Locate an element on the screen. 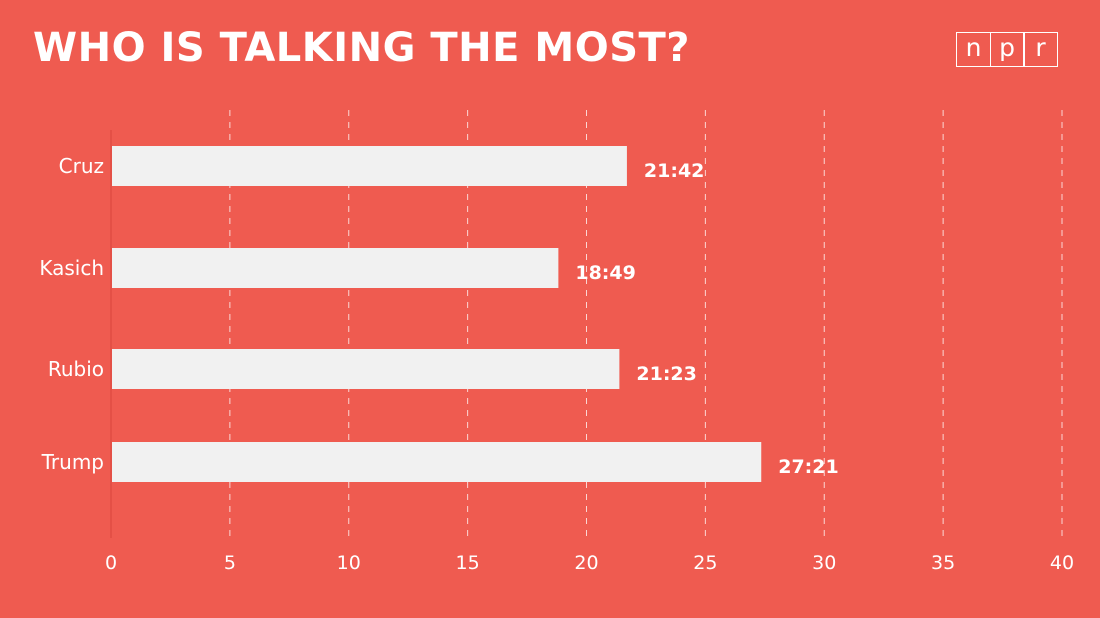 The width and height of the screenshot is (1100, 618). x-tick-label-0: 0 is located at coordinates (111, 563).